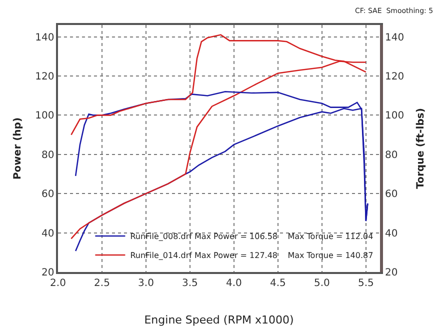 Image resolution: width=440 pixels, height=336 pixels. What do you see at coordinates (234, 283) in the screenshot?
I see `x-tick-label: 4.0` at bounding box center [234, 283].